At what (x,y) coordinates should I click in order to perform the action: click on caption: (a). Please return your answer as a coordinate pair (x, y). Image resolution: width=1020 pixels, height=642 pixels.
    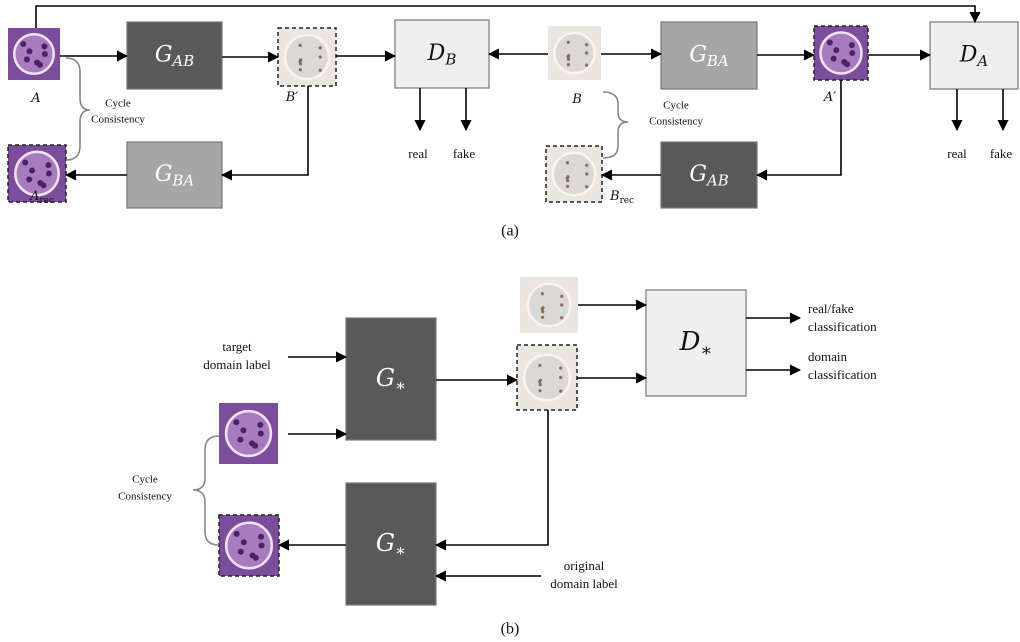
    Looking at the image, I should click on (510, 231).